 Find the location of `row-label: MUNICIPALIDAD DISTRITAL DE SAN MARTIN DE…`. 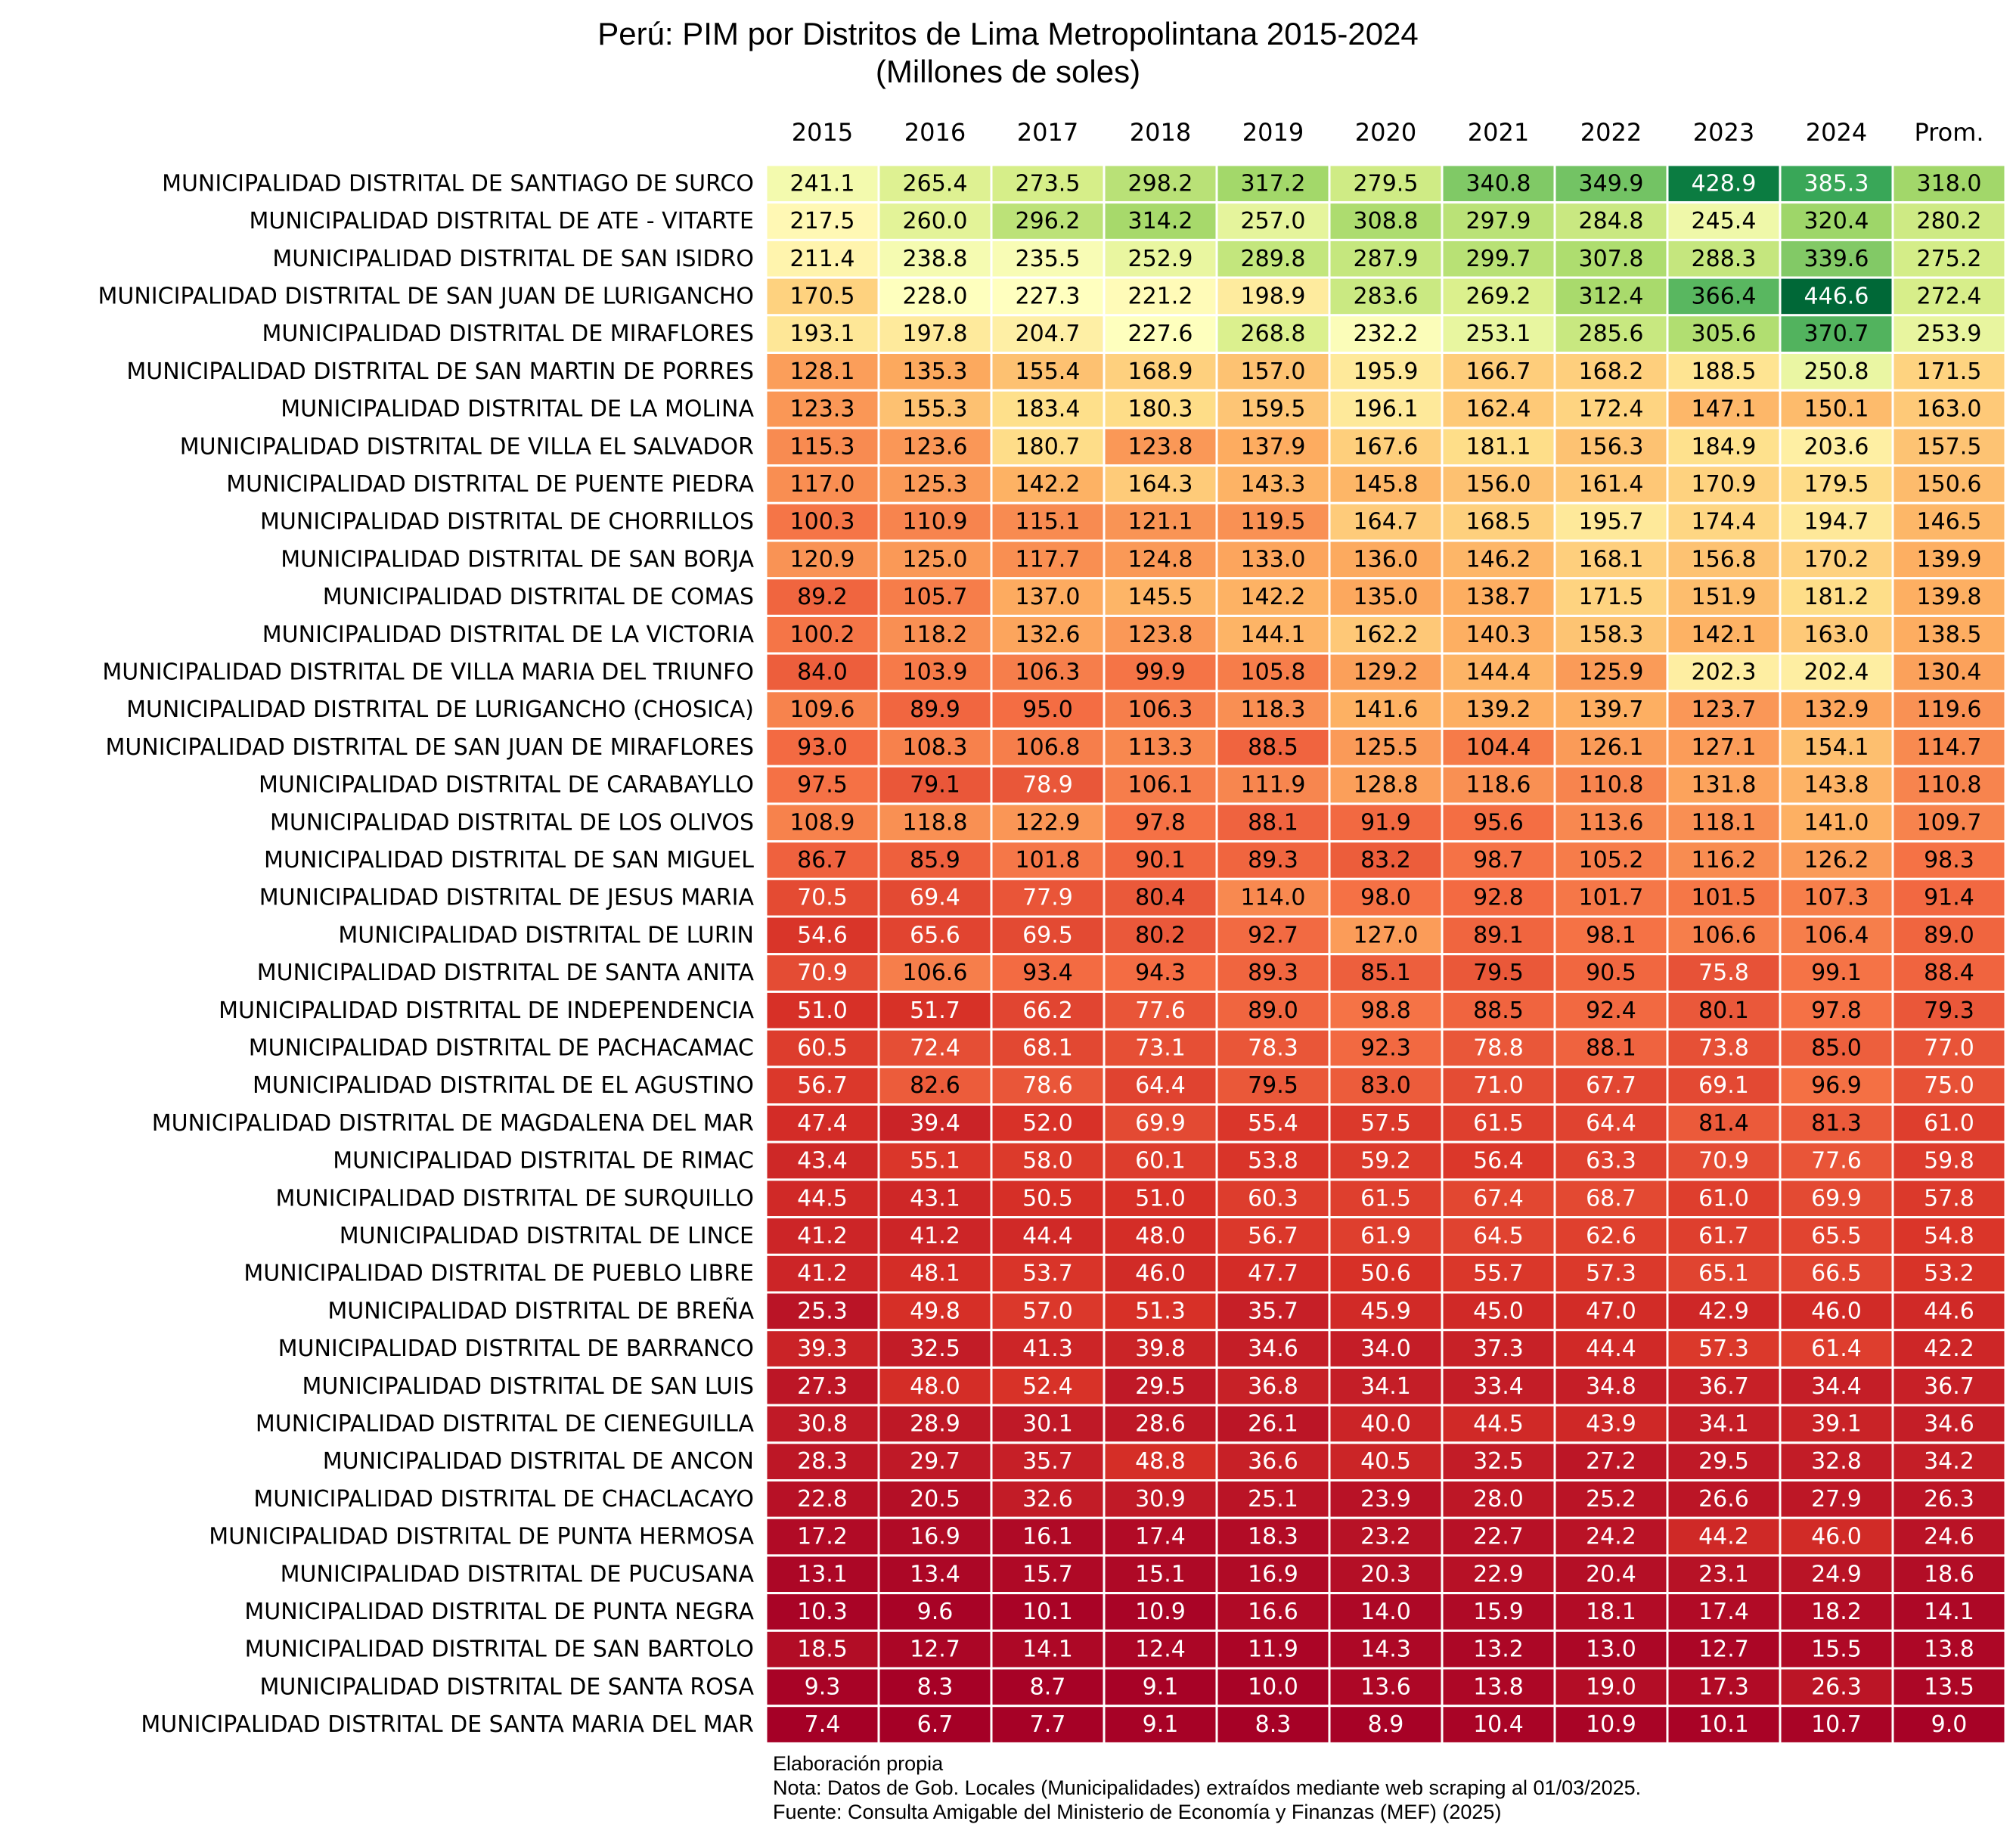

row-label: MUNICIPALIDAD DISTRITAL DE SAN MARTIN DE… is located at coordinates (440, 371).